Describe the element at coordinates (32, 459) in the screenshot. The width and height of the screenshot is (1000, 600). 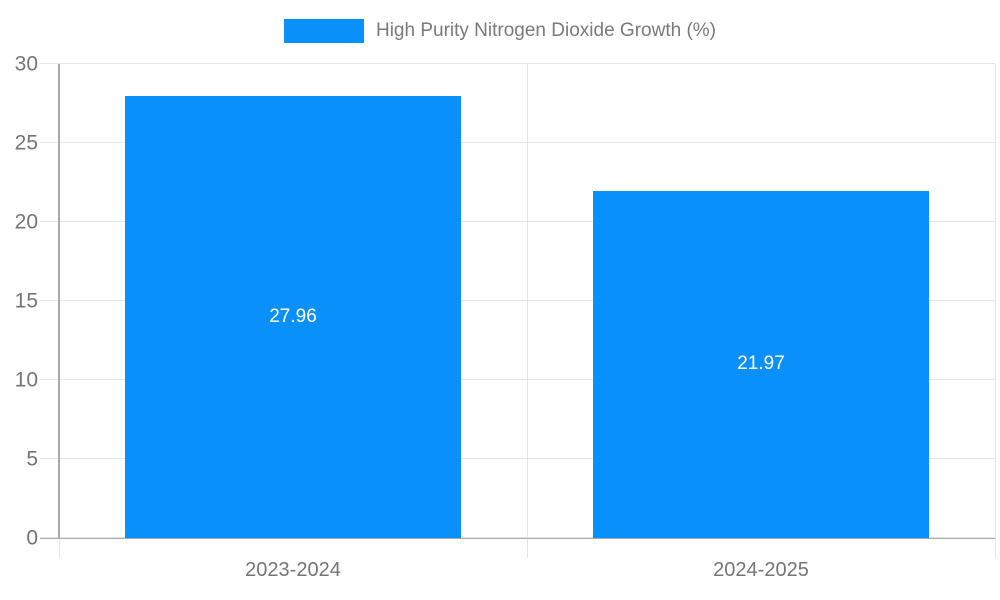
I see `y-tick-label: 5` at that location.